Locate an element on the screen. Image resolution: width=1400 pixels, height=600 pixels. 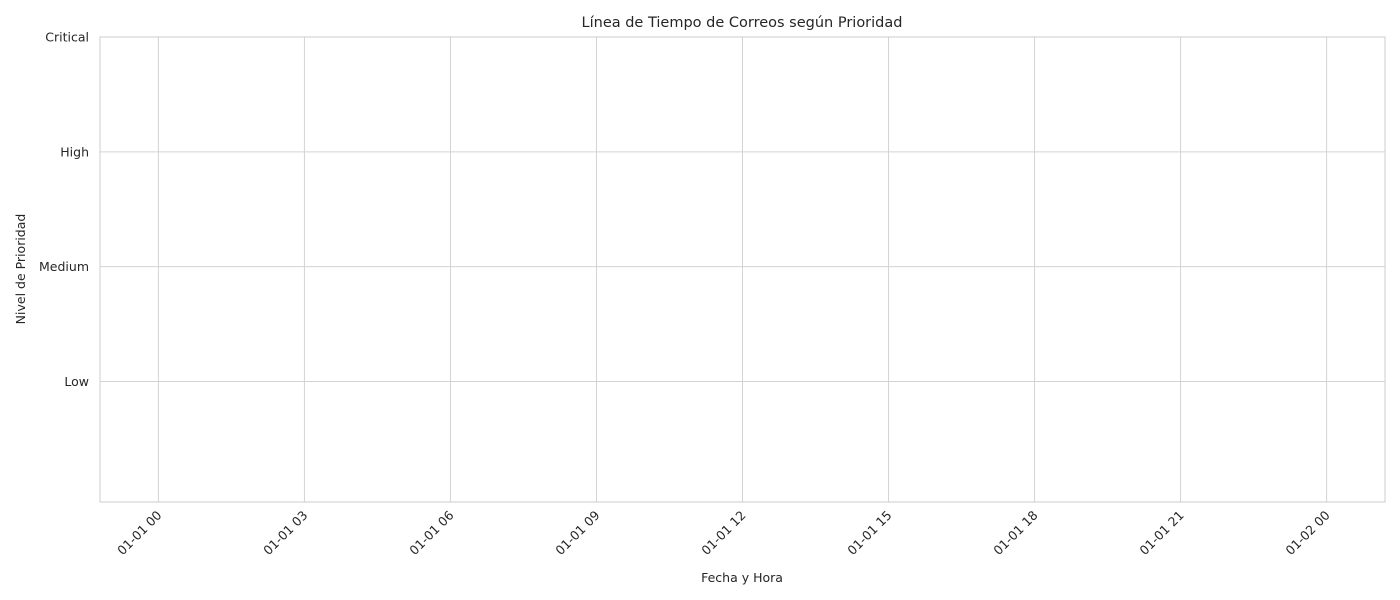
x-tick-label: 01-01 03 is located at coordinates (285, 533).